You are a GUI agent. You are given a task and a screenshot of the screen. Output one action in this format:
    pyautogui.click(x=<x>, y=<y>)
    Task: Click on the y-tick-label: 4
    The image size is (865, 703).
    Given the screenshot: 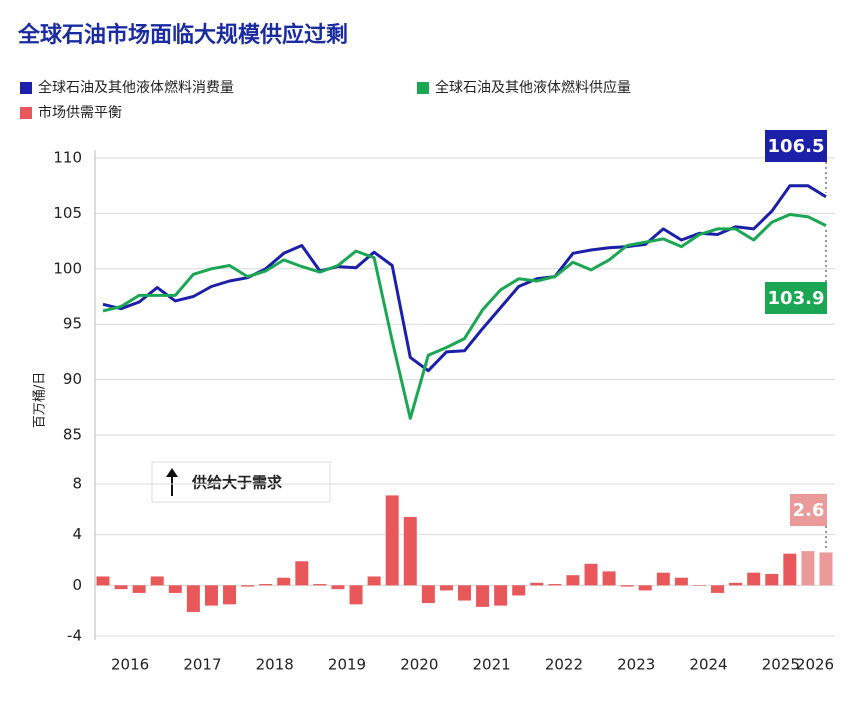 What is the action you would take?
    pyautogui.click(x=77, y=534)
    